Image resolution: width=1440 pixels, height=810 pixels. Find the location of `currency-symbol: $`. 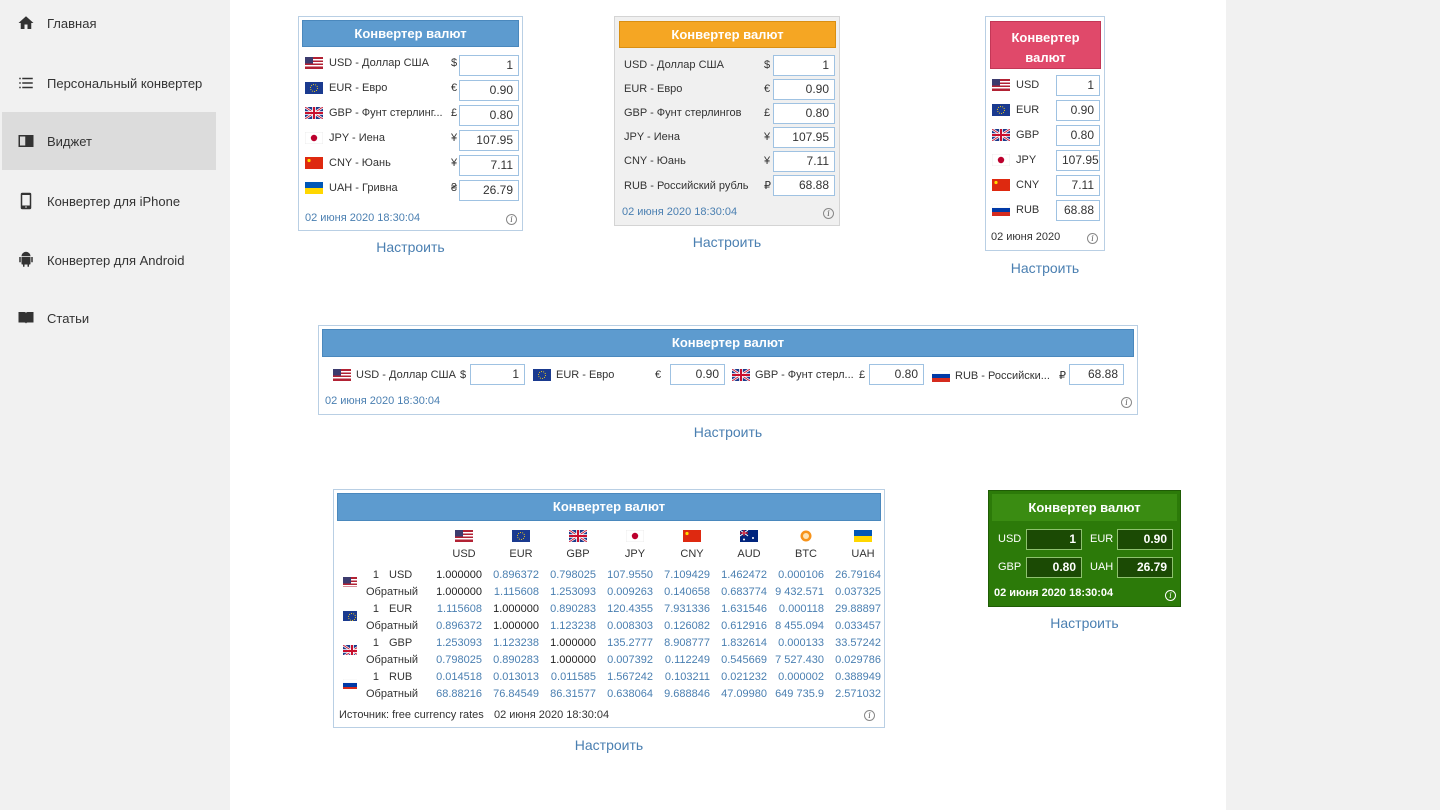

currency-symbol: $ is located at coordinates (767, 65).